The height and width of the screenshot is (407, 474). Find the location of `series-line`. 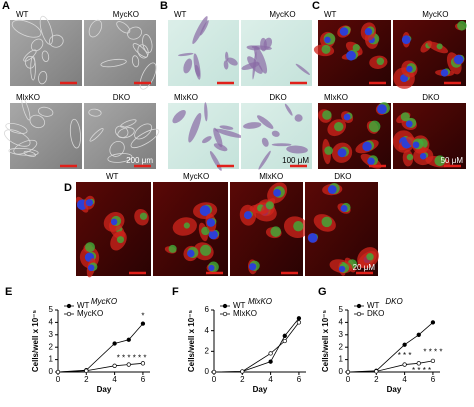

series-line is located at coordinates (256, 347).